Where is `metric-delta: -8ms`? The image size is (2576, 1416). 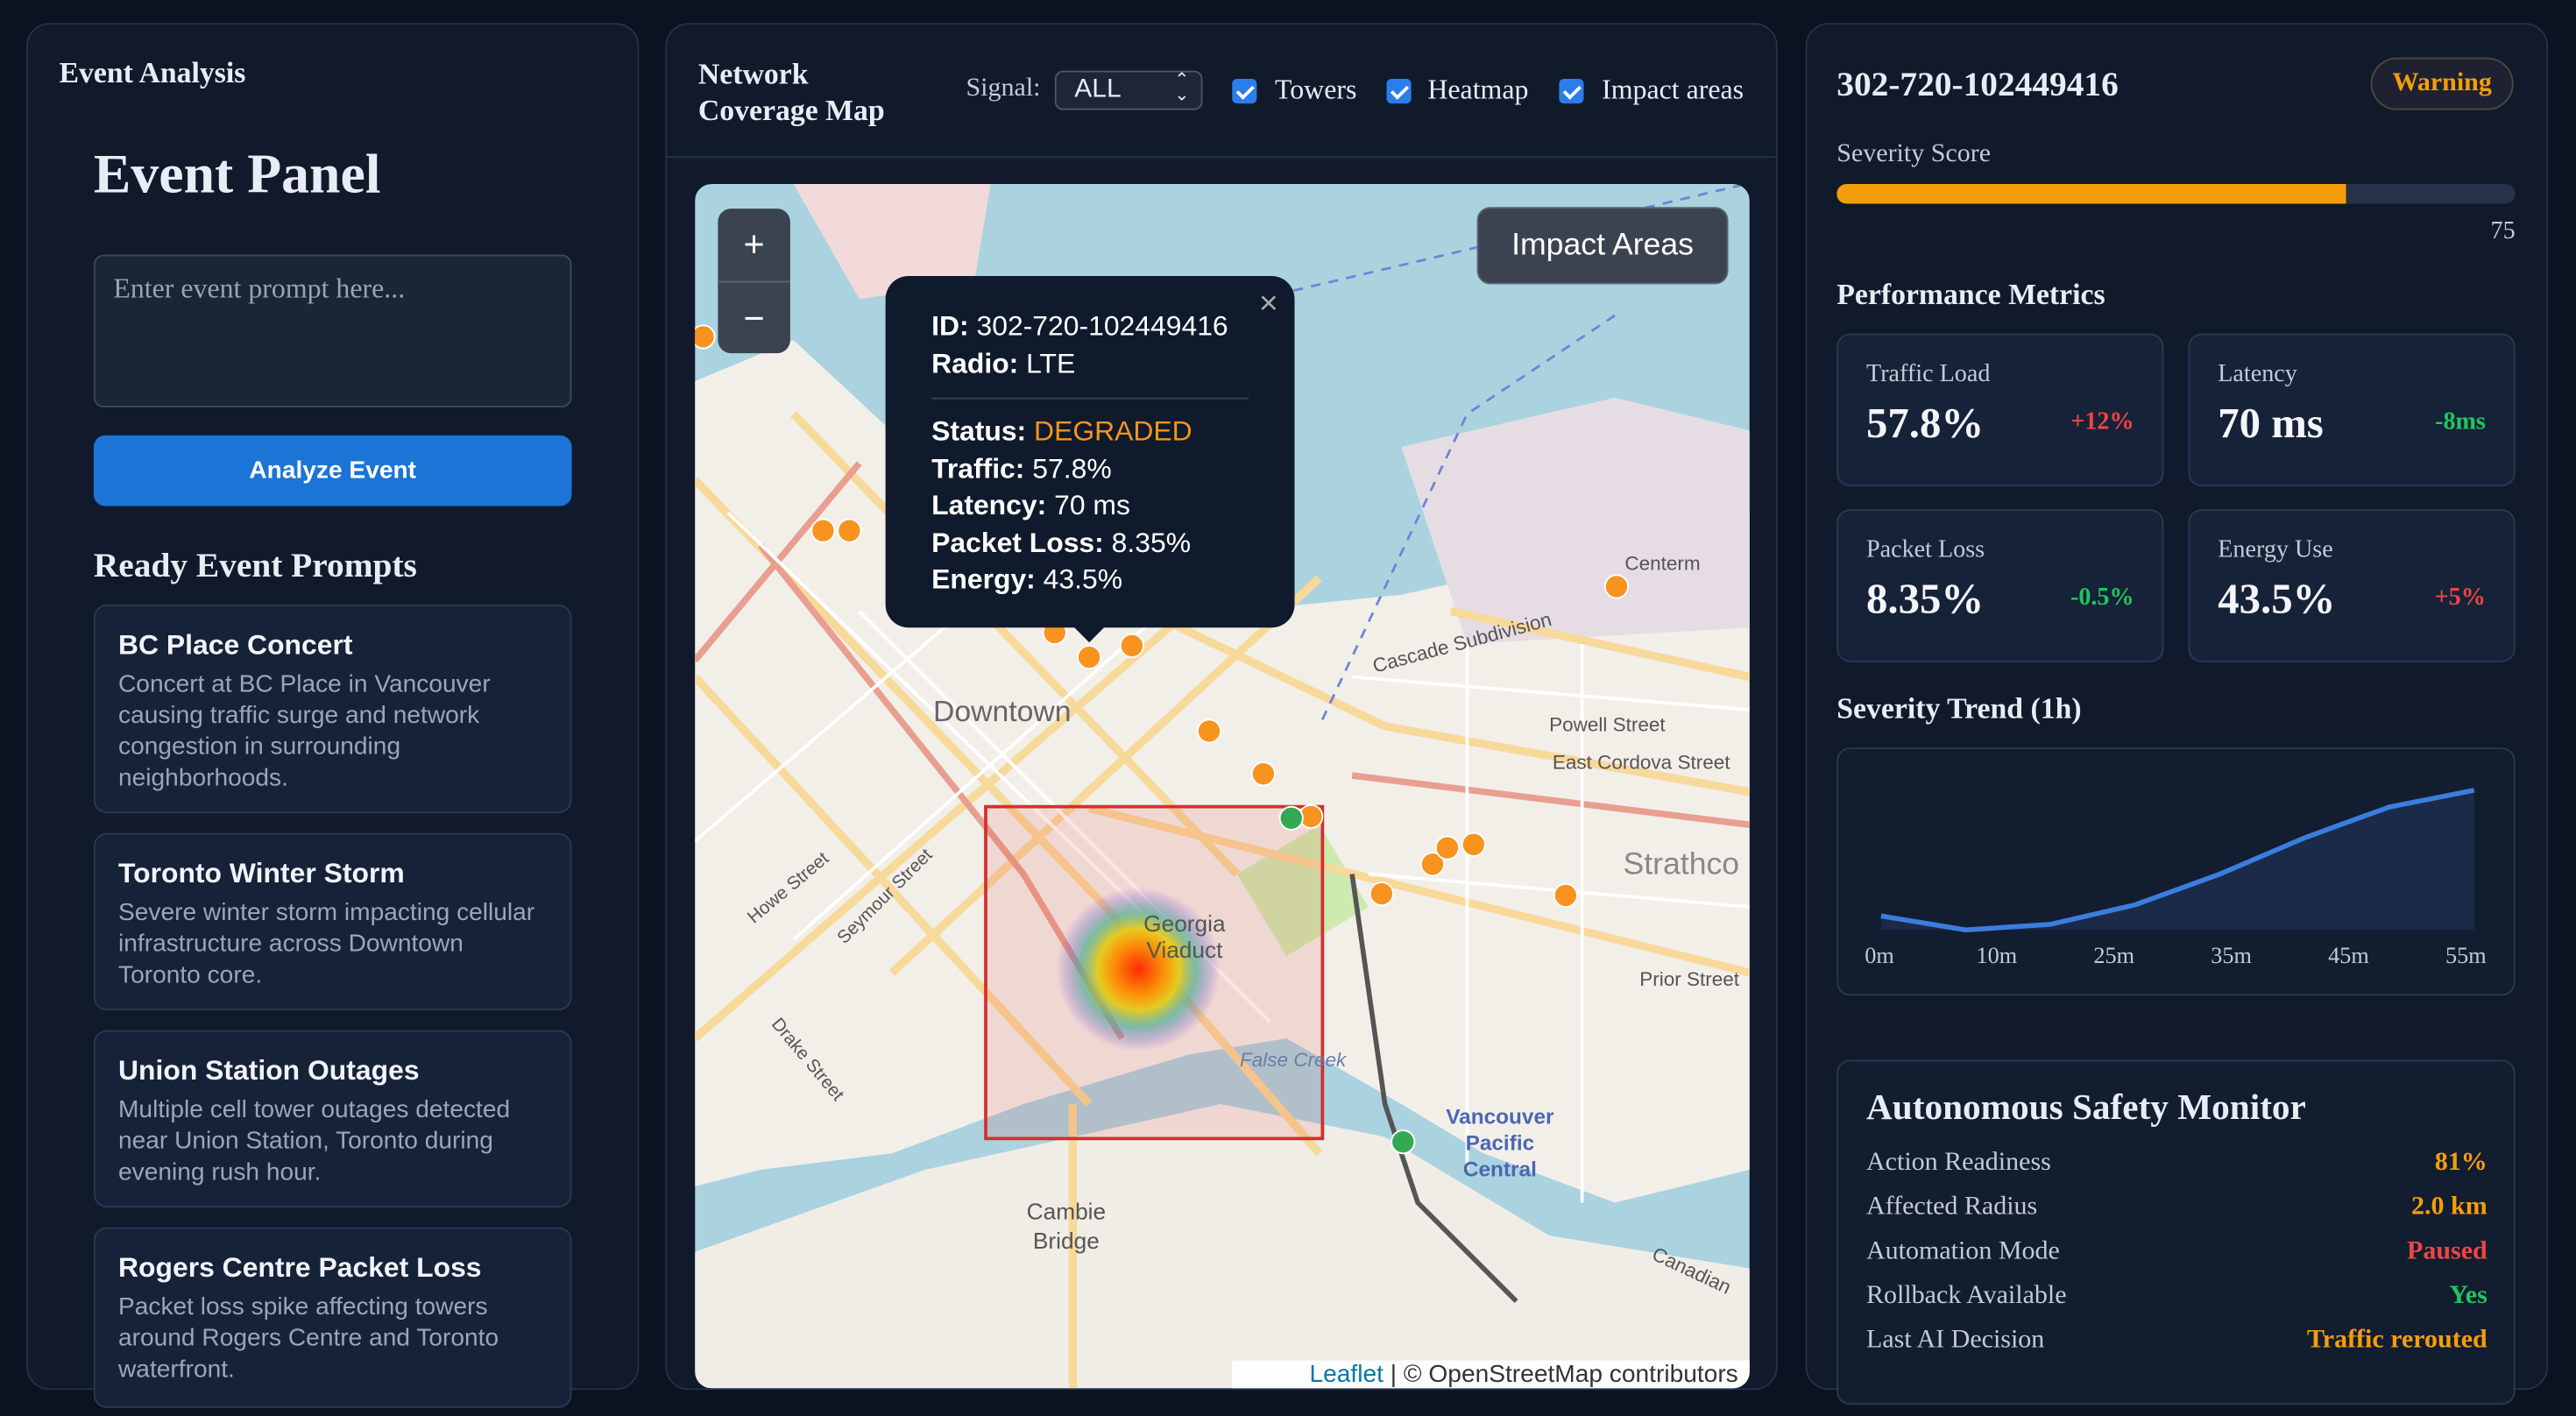
metric-delta: -8ms is located at coordinates (2460, 421).